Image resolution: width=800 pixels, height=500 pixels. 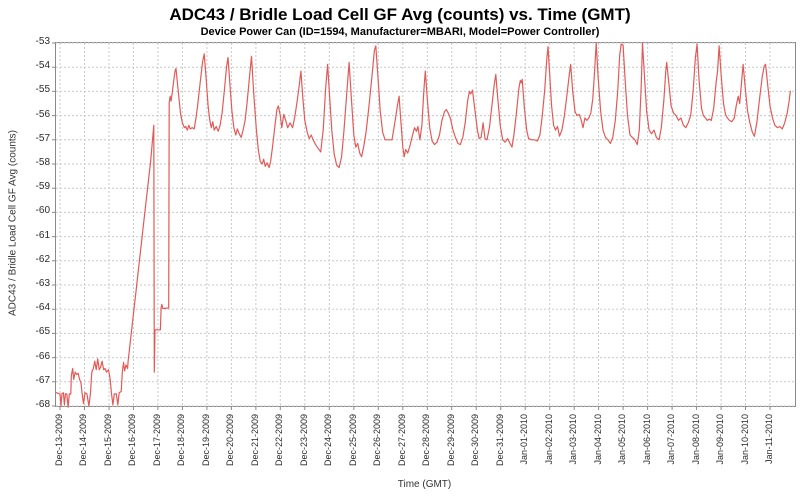 I want to click on y-tick-label: -55, so click(x=42, y=90).